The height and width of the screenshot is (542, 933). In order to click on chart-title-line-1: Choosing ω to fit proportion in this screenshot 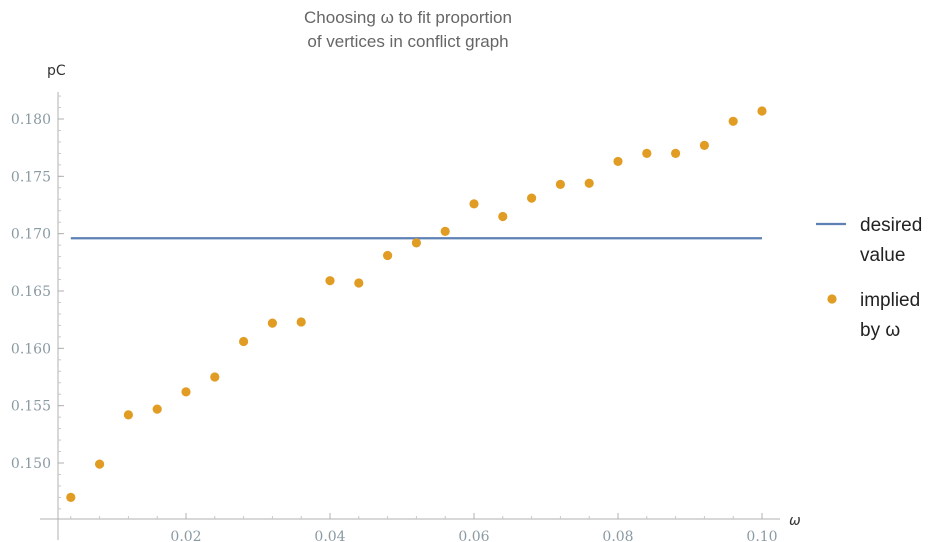, I will do `click(408, 17)`.